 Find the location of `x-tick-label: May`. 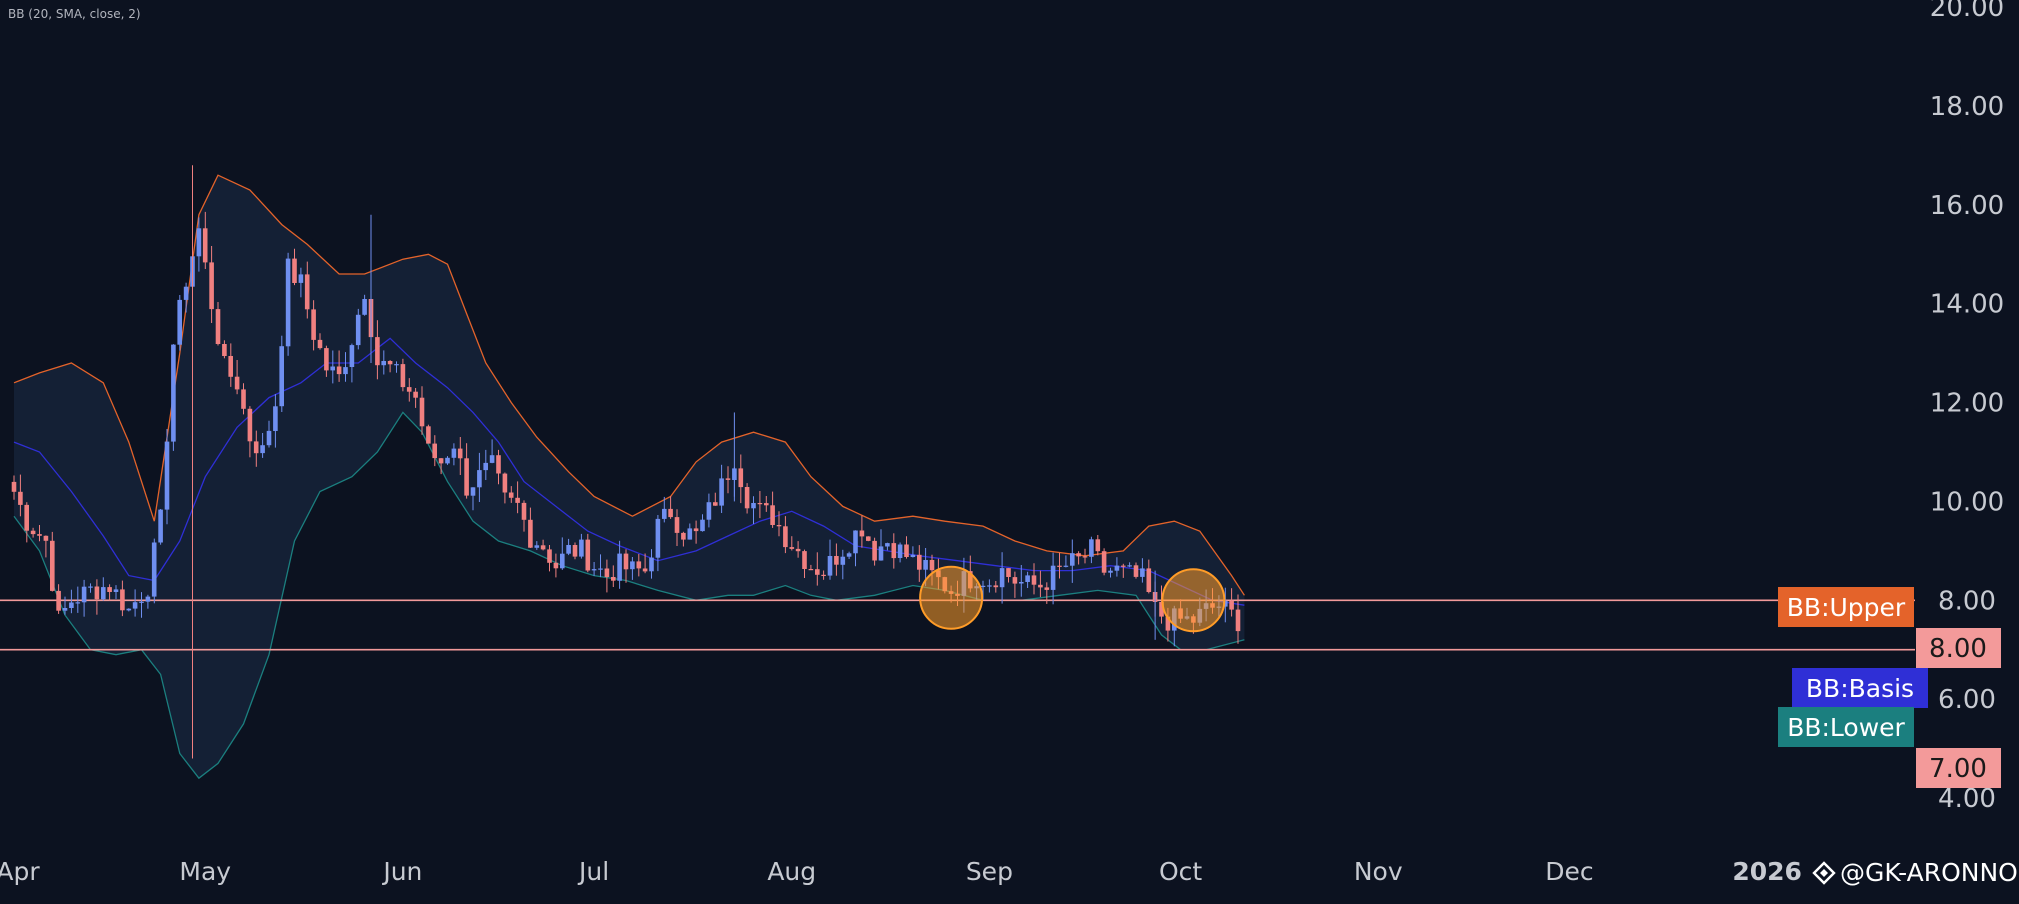

x-tick-label: May is located at coordinates (205, 871).